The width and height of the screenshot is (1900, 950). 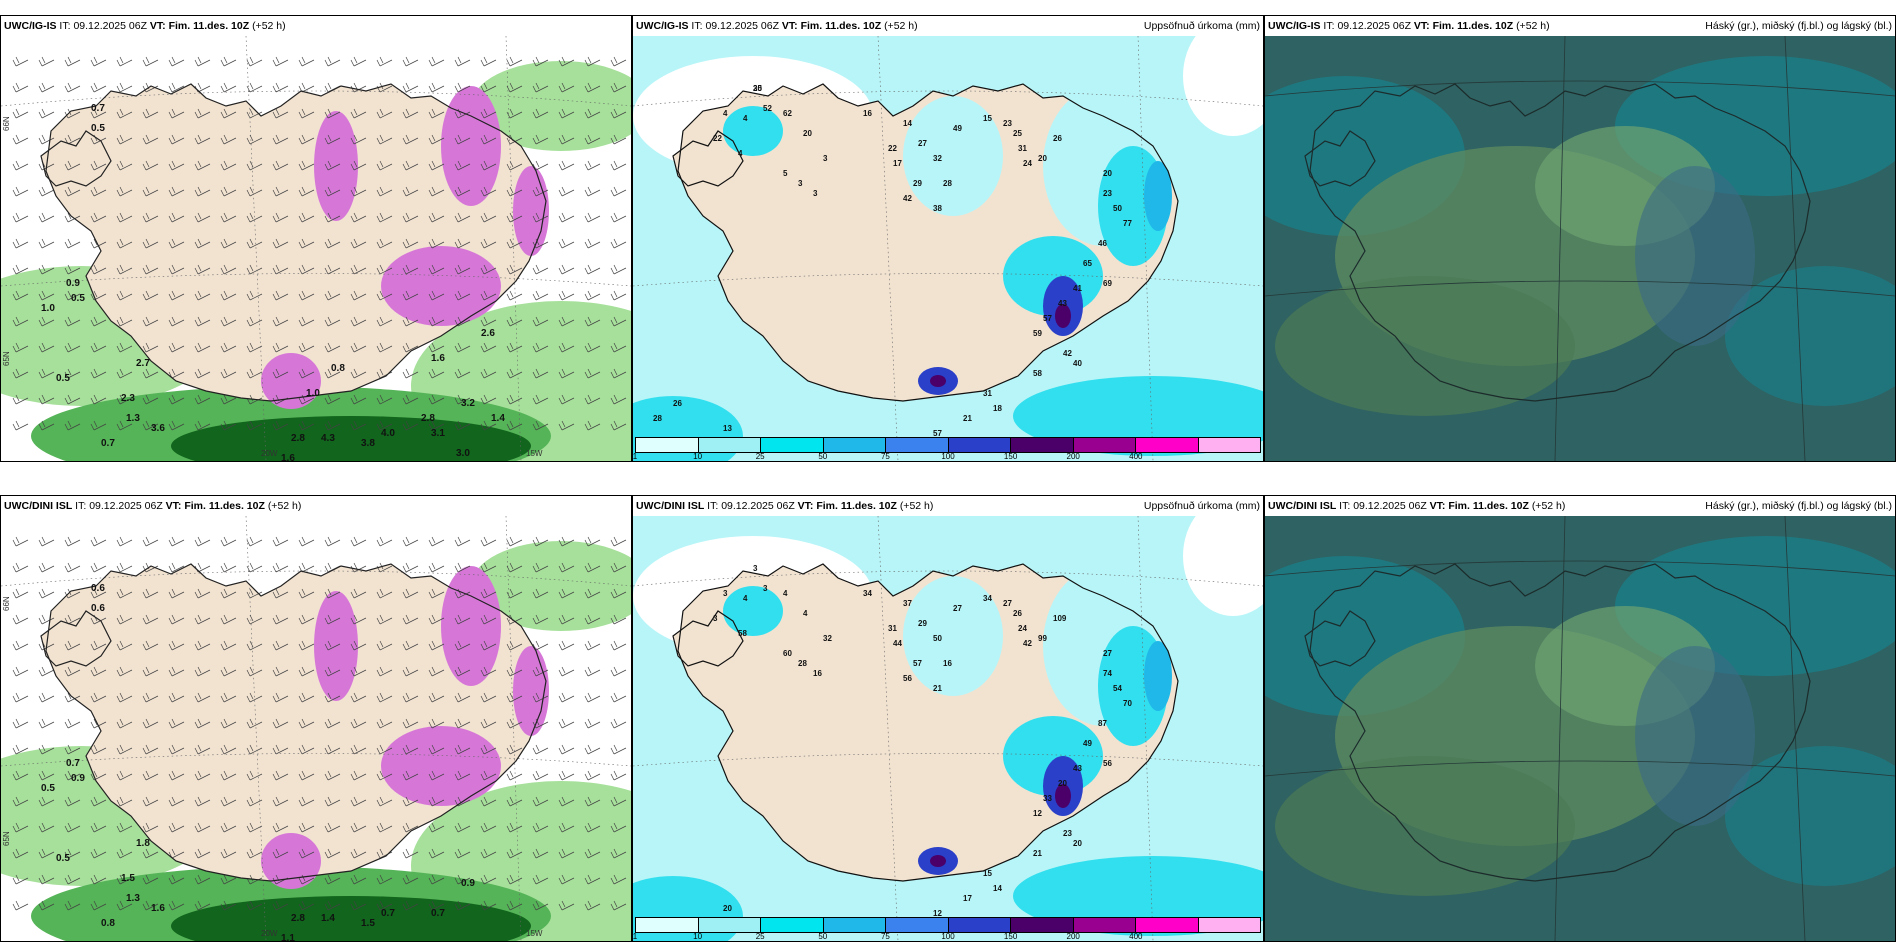 What do you see at coordinates (997, 888) in the screenshot?
I see `precip-amount-label: 14` at bounding box center [997, 888].